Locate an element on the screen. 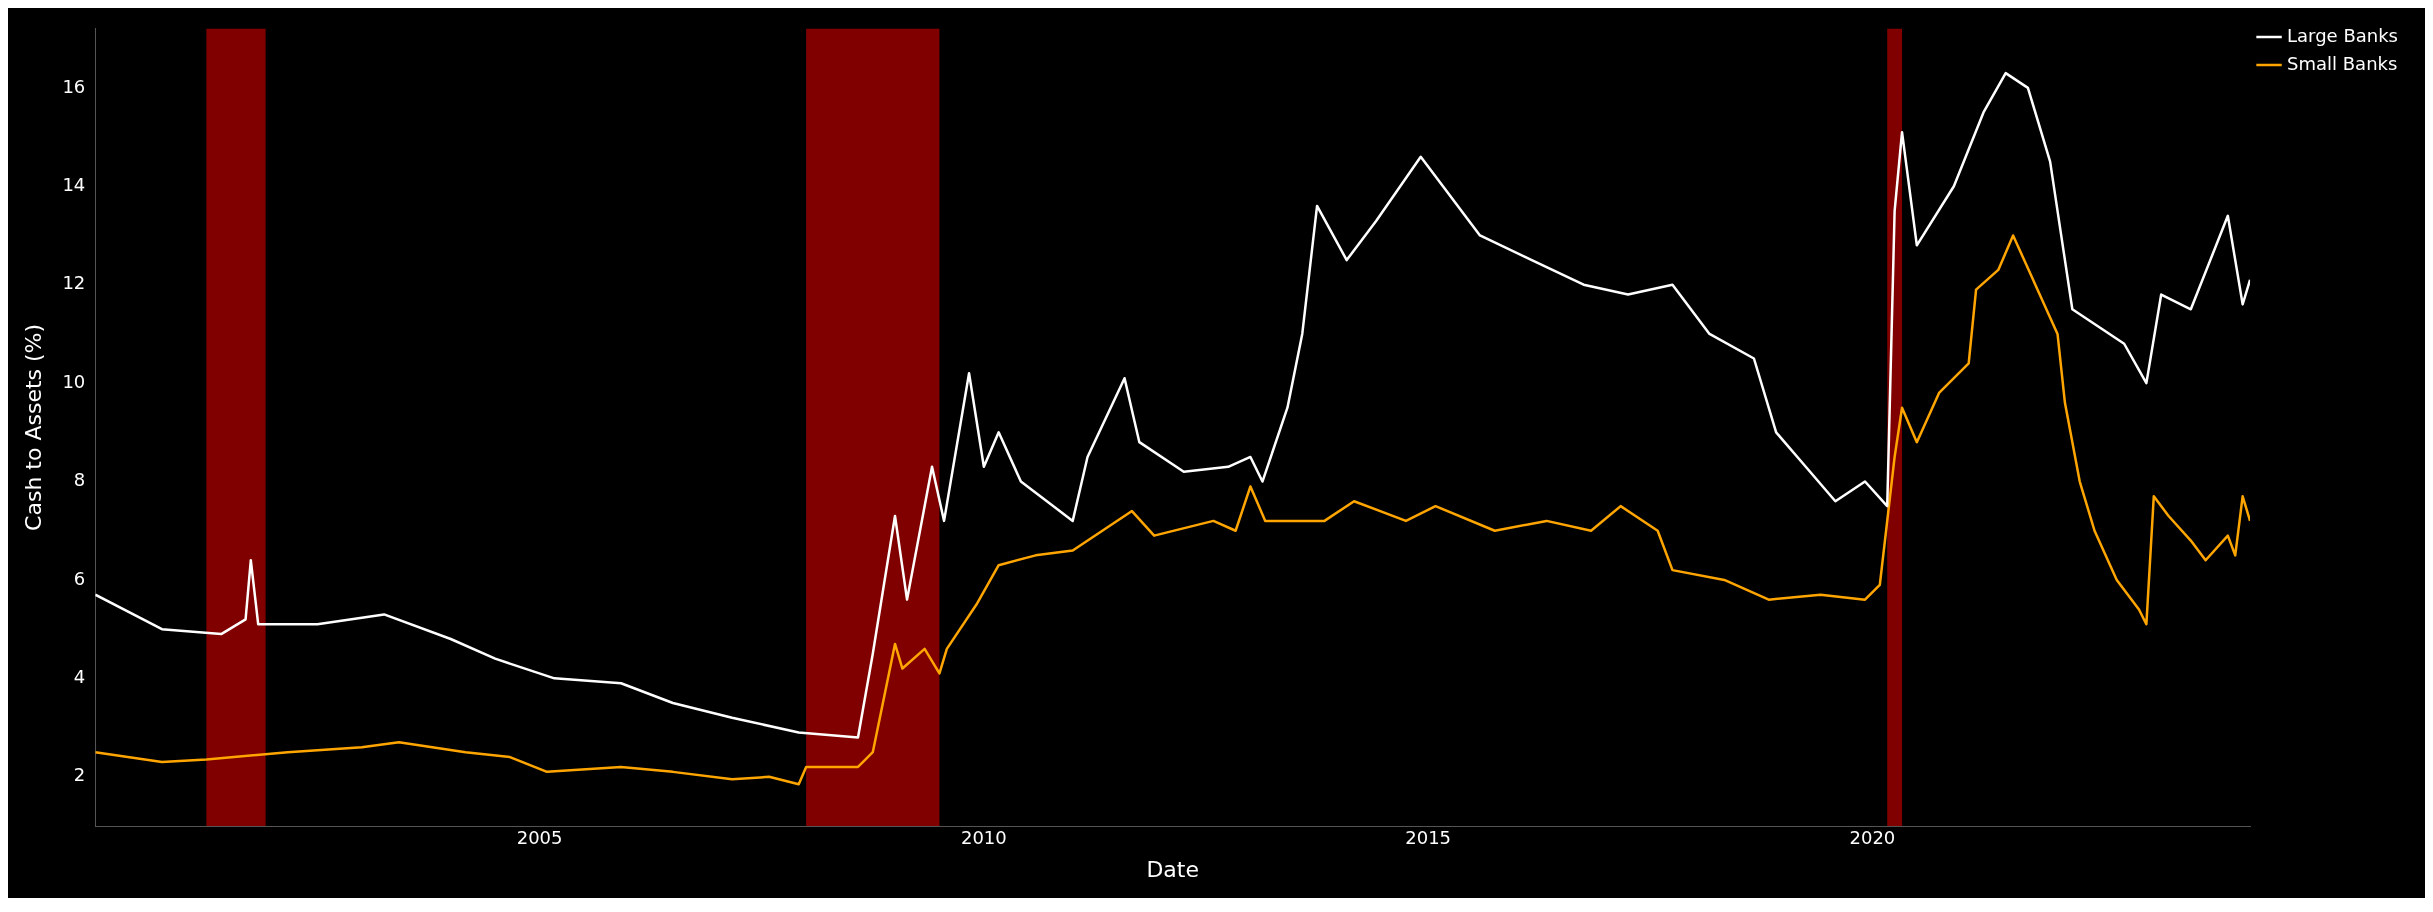 The width and height of the screenshot is (2433, 912). y-tick-label: 2 is located at coordinates (79, 775).